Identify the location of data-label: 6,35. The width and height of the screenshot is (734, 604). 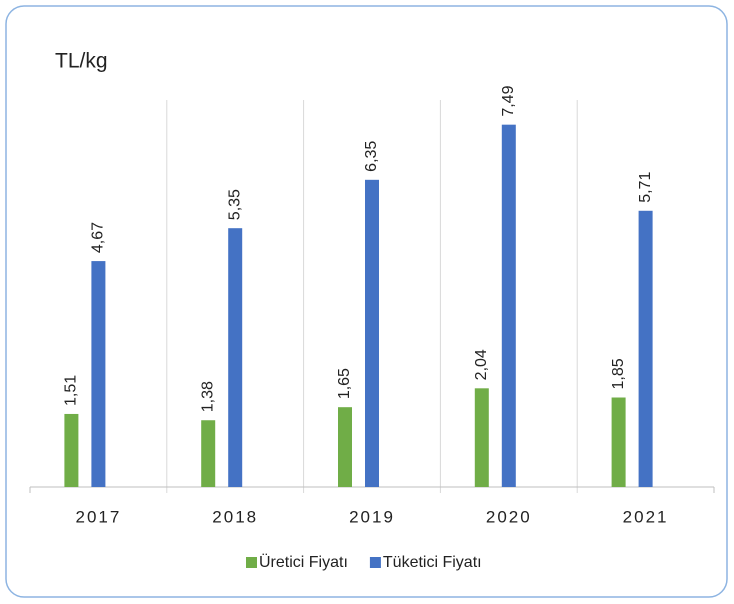
(371, 156).